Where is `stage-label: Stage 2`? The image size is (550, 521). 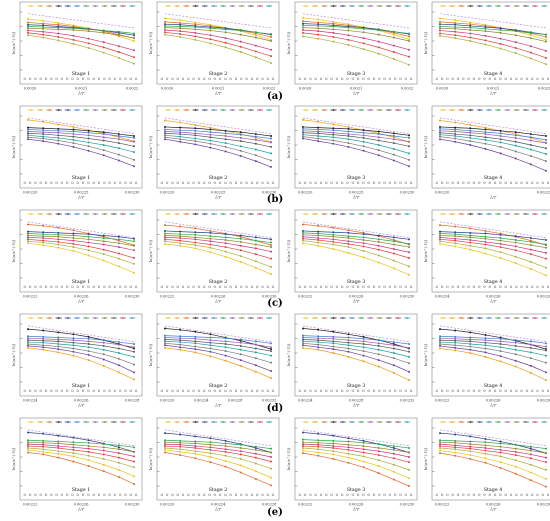 stage-label: Stage 2 is located at coordinates (218, 490).